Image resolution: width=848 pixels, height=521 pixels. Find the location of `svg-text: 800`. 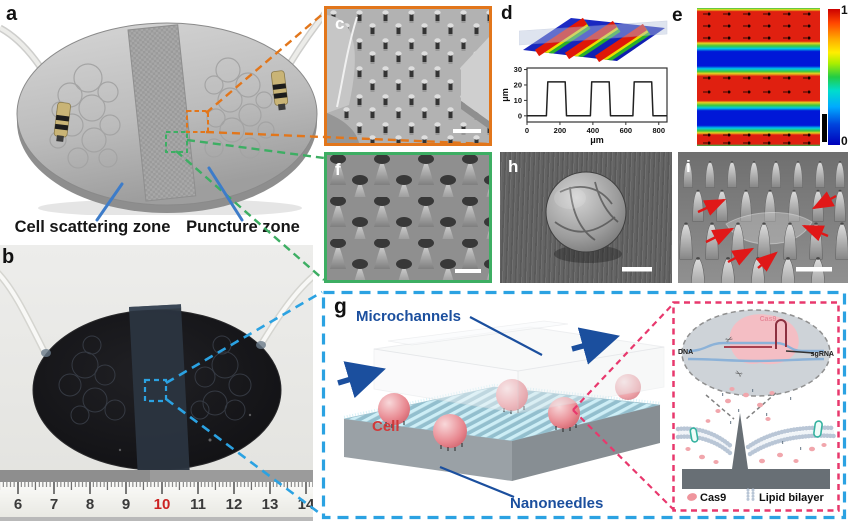

svg-text: 800 is located at coordinates (659, 130).